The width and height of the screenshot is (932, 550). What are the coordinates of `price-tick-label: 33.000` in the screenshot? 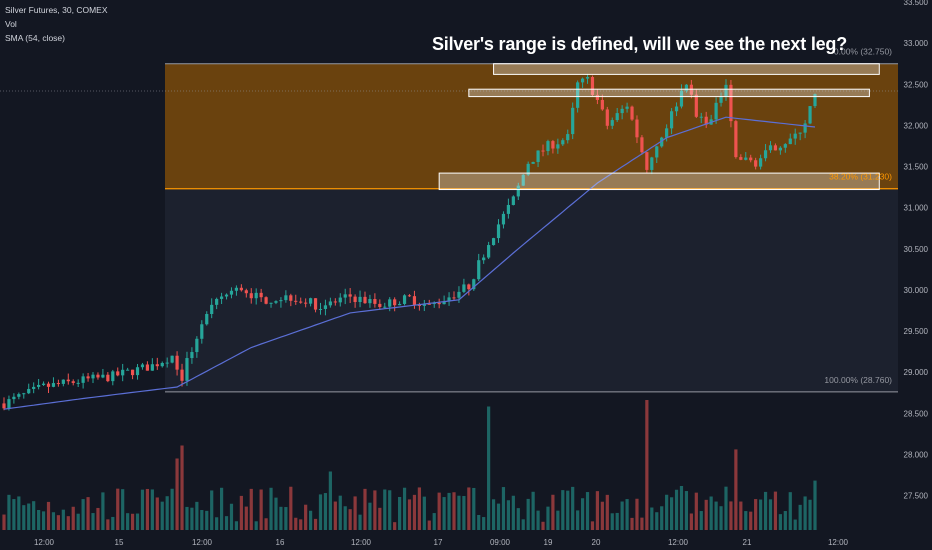 It's located at (916, 43).